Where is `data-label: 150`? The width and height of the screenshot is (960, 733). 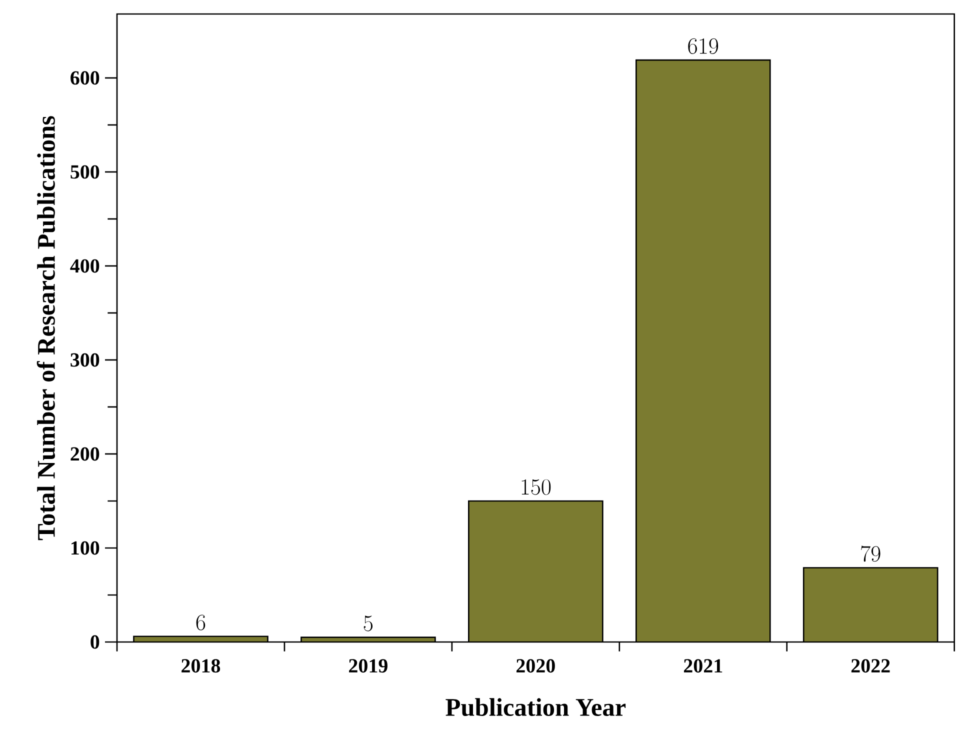 data-label: 150 is located at coordinates (536, 487).